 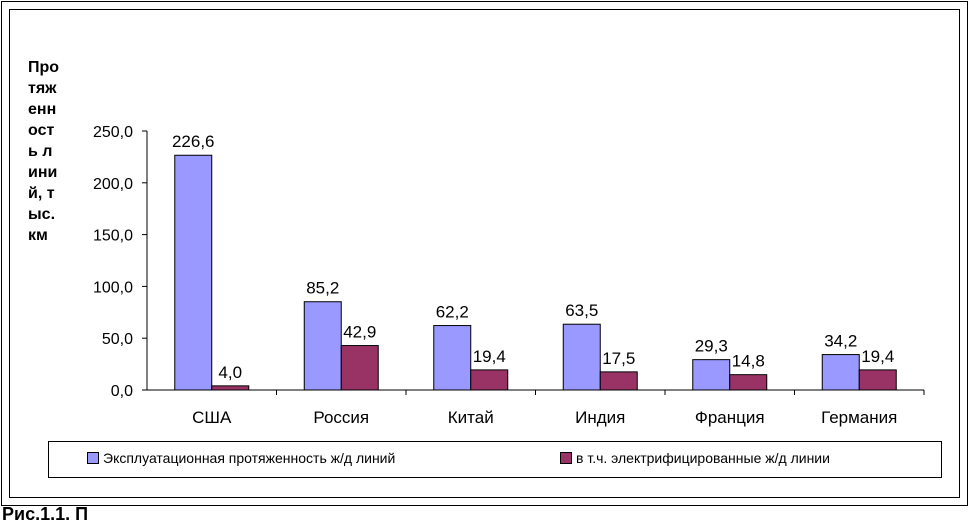 I want to click on y-tick-label: 200,0, so click(x=113, y=184).